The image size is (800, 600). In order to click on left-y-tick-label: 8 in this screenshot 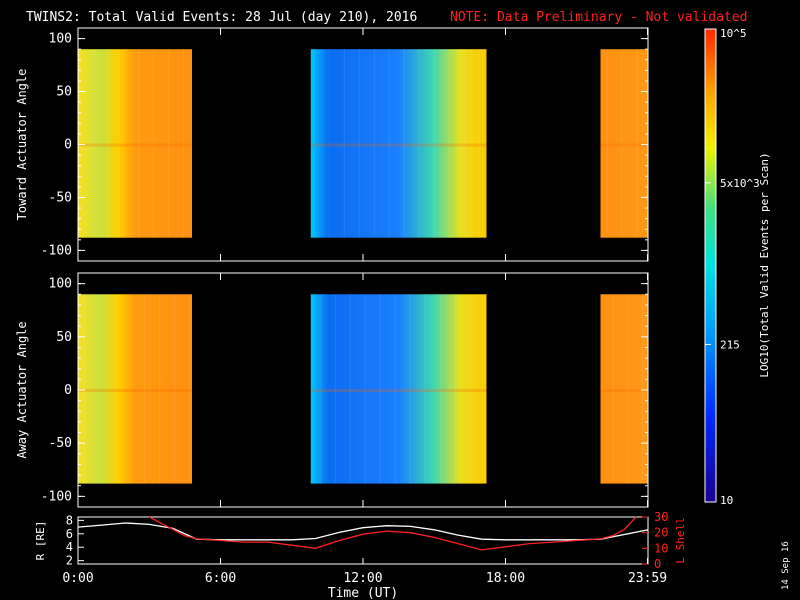, I will do `click(69, 520)`.